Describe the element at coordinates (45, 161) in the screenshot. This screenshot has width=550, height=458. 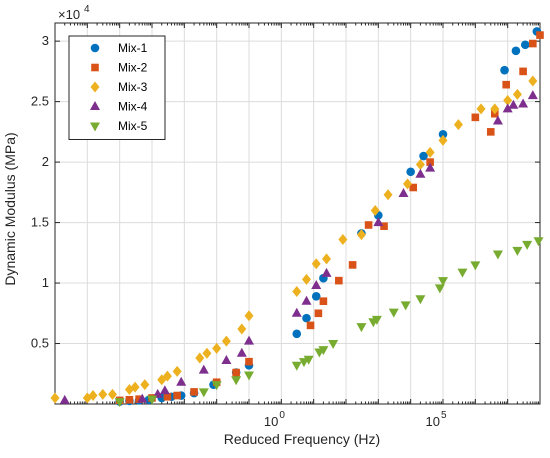
I see `y-tick-label: 2` at that location.